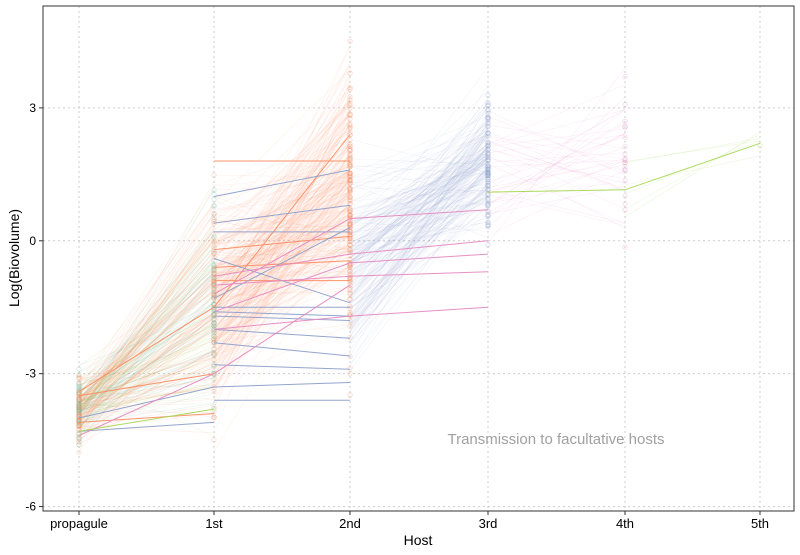 The height and width of the screenshot is (555, 800). Describe the element at coordinates (555, 439) in the screenshot. I see `chart-annotation: Transmission to facultative hosts` at that location.